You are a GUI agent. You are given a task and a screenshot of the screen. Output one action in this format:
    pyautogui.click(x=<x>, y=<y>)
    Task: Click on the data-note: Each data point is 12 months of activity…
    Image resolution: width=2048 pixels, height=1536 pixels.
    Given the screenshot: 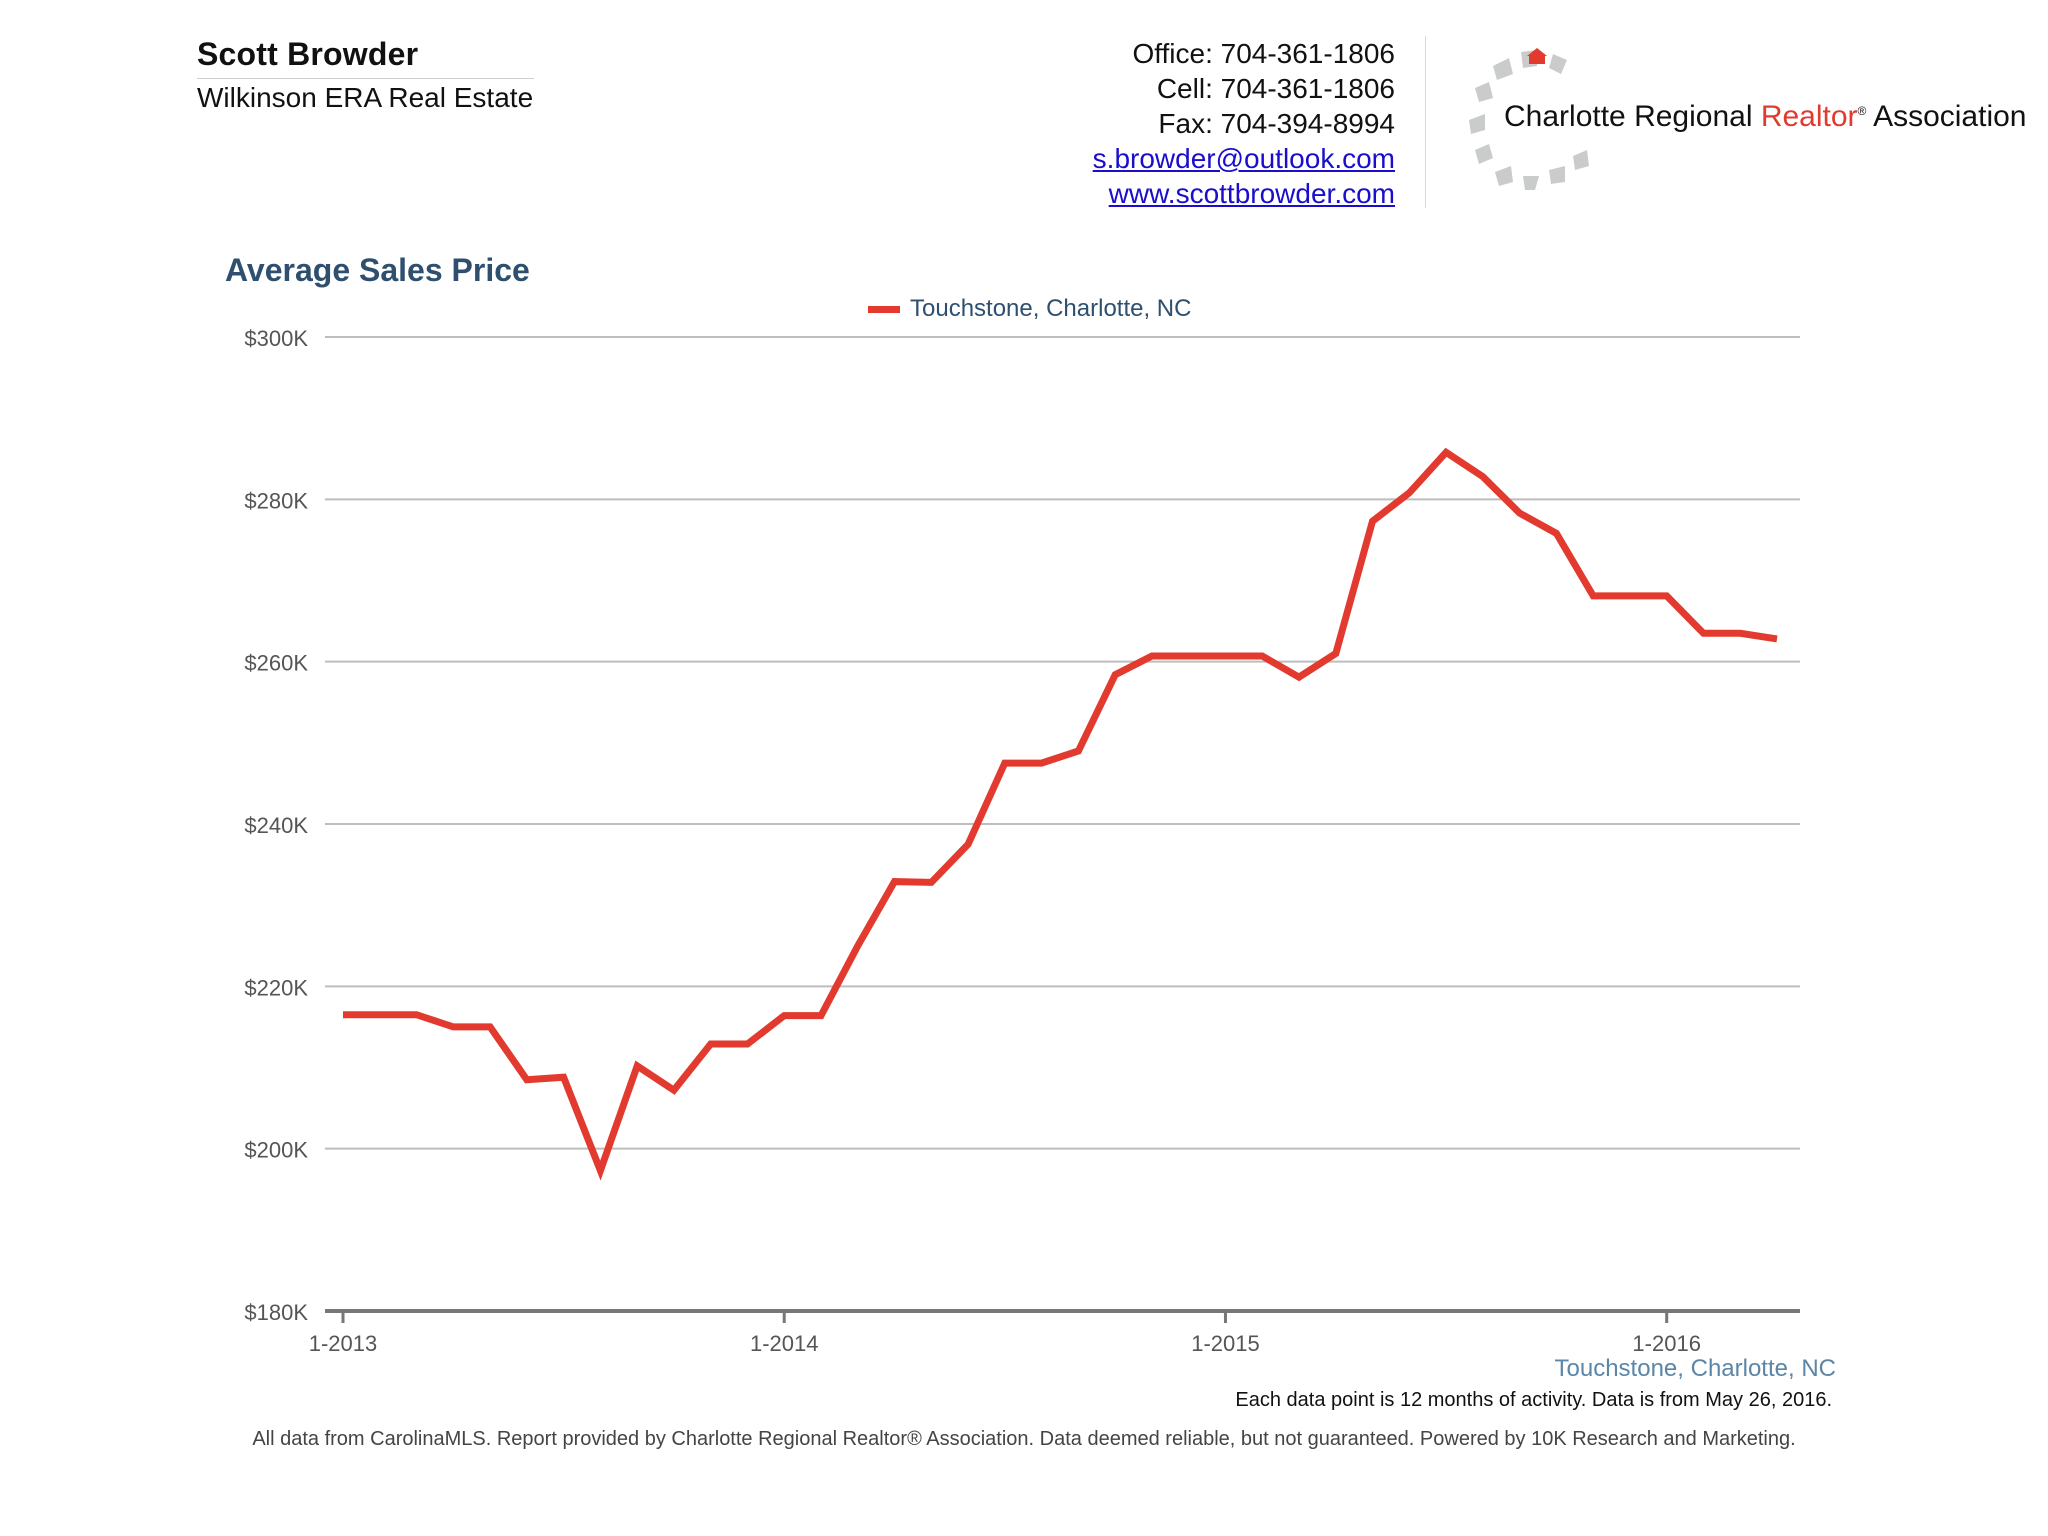 What is the action you would take?
    pyautogui.click(x=1533, y=1400)
    